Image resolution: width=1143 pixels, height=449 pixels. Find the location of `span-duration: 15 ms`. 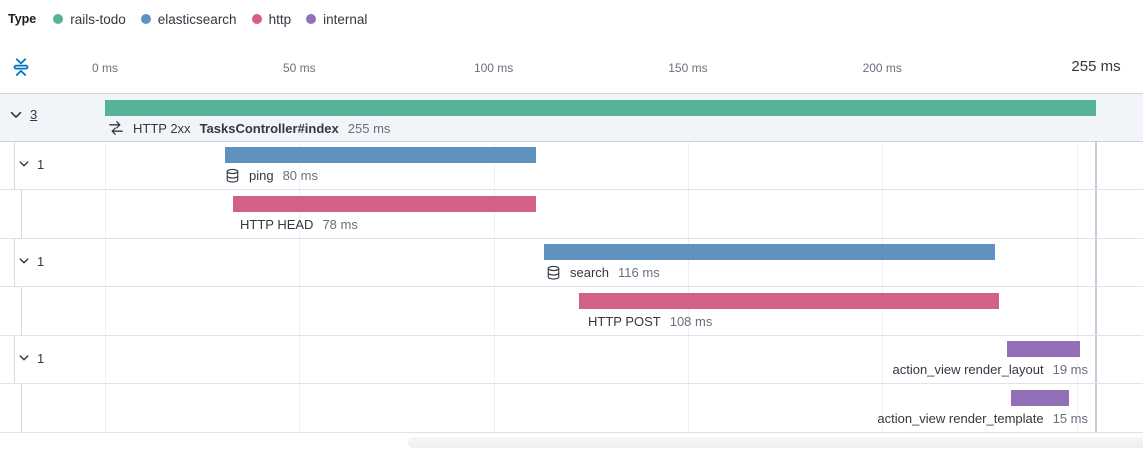

span-duration: 15 ms is located at coordinates (1070, 418).